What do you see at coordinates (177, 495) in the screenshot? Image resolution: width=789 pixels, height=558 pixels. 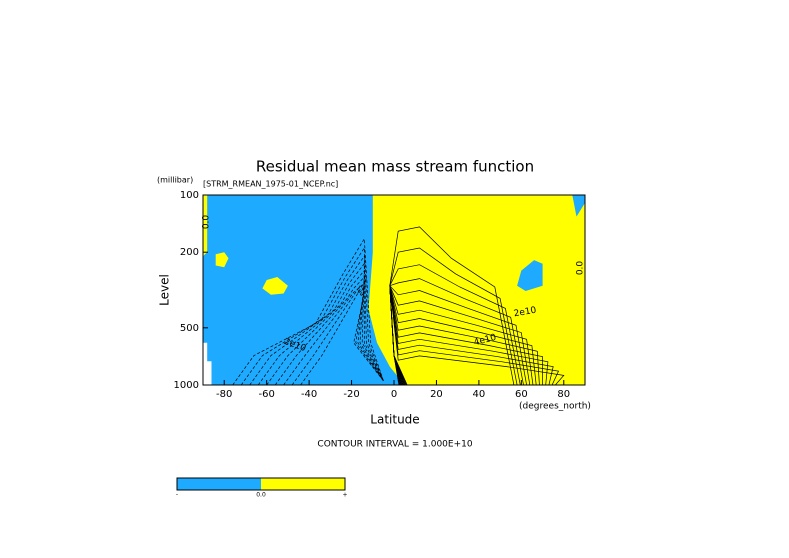 I see `colorbar-label: -` at bounding box center [177, 495].